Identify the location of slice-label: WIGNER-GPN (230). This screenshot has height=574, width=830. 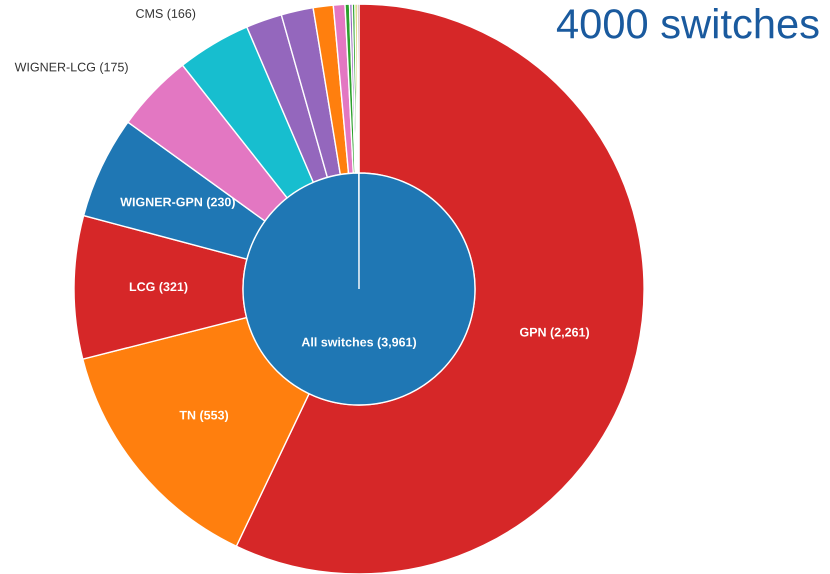
(177, 203).